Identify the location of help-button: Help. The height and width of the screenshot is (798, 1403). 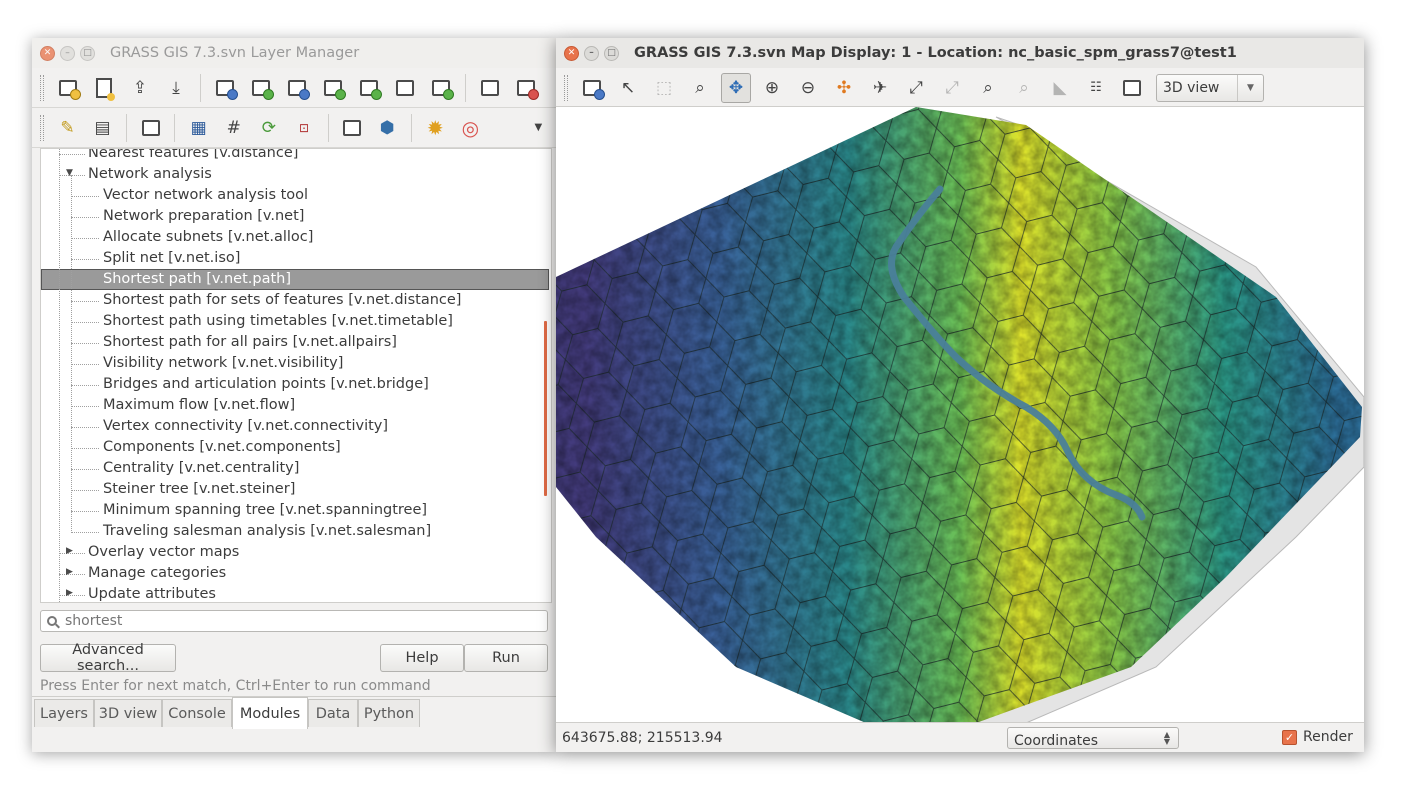
(422, 658).